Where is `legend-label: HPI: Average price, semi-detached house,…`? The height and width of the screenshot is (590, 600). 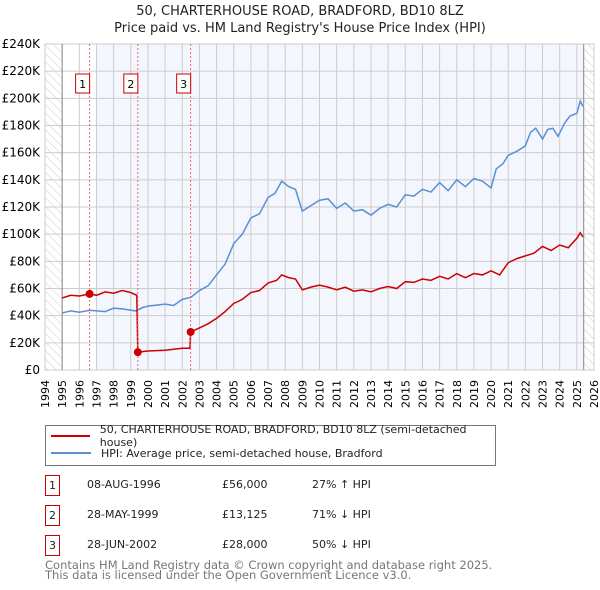
legend-label: HPI: Average price, semi-detached house,… is located at coordinates (242, 453).